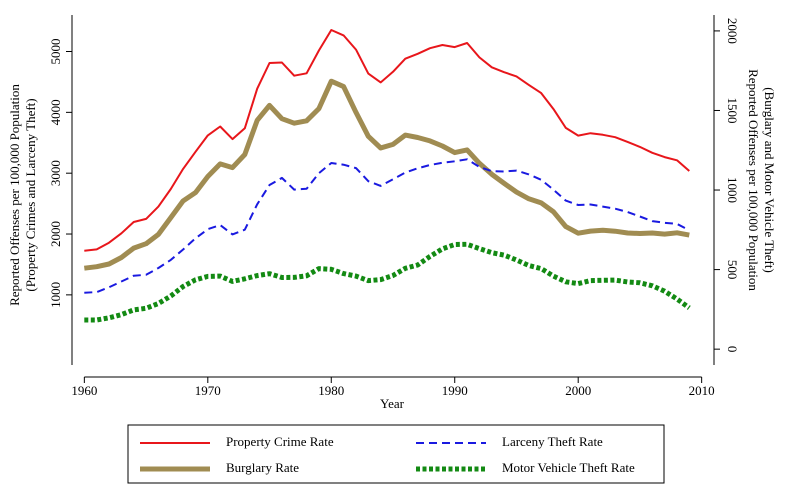 The image size is (785, 486). Describe the element at coordinates (568, 467) in the screenshot. I see `legend-label: Motor Vehicle Theft Rate` at that location.